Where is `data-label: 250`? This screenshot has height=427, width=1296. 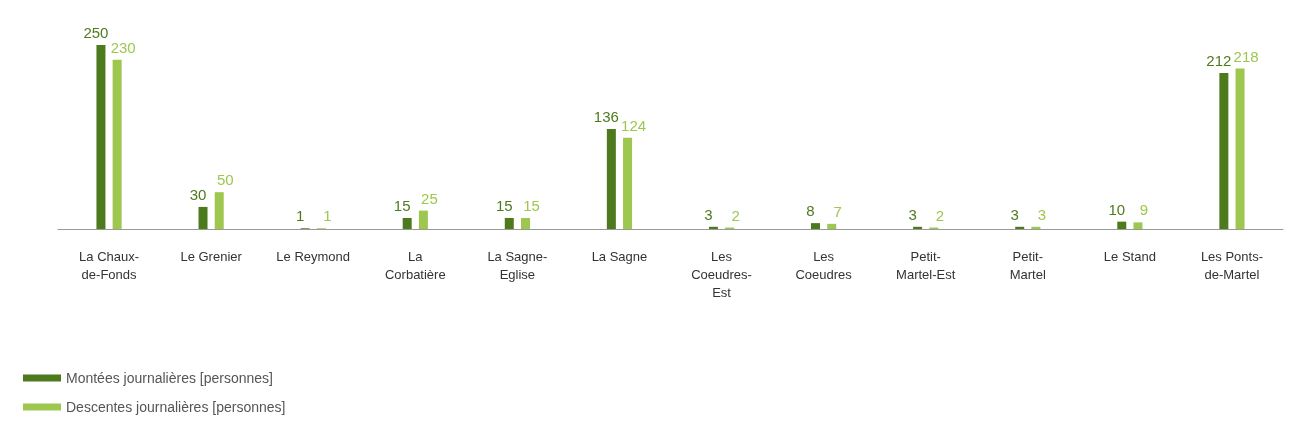
data-label: 250 is located at coordinates (96, 32).